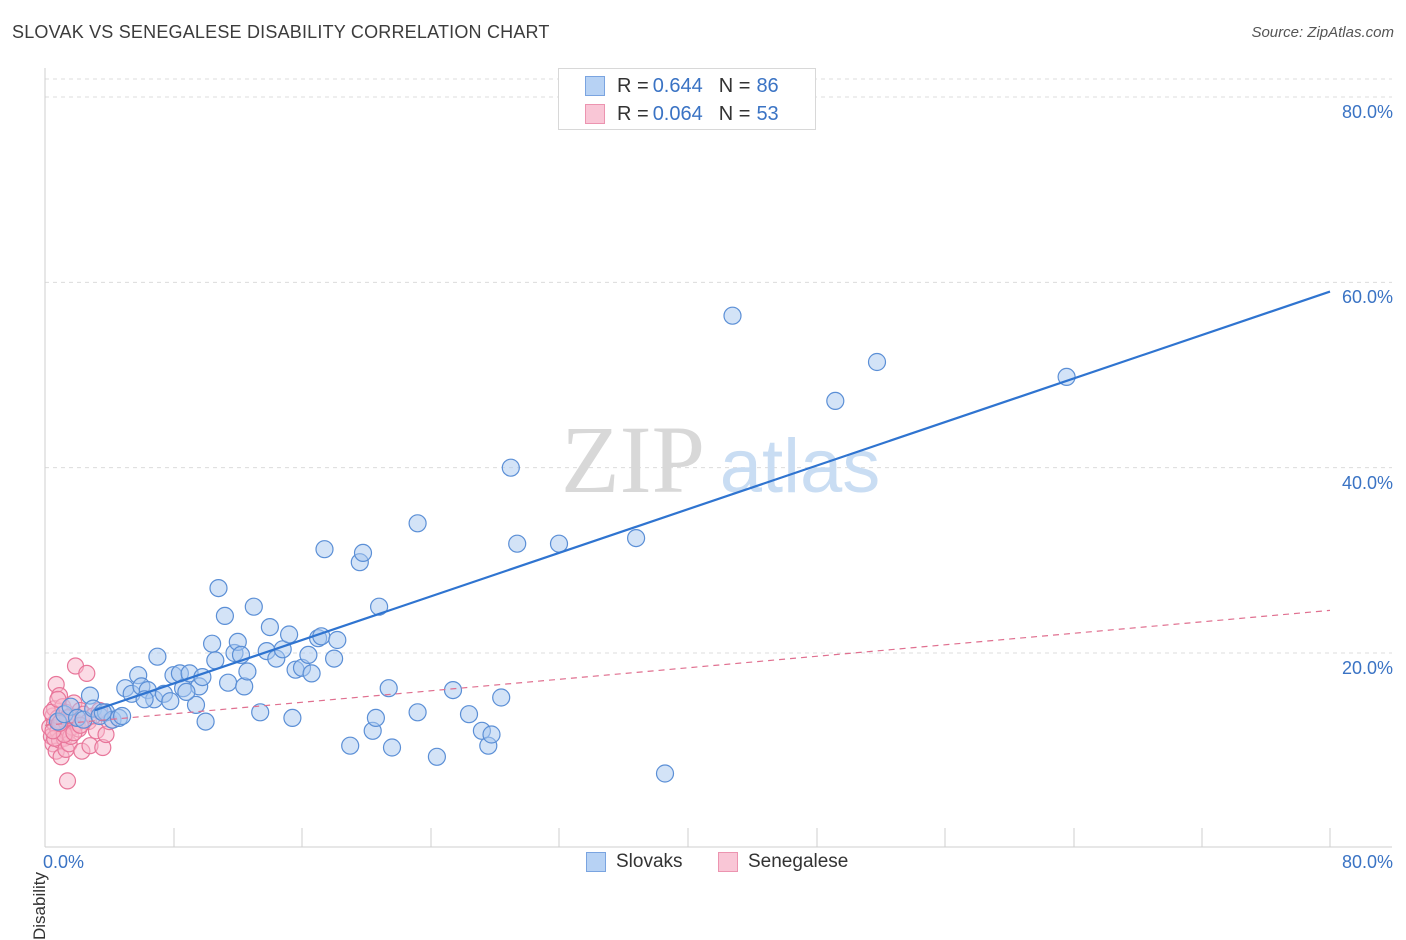 The image size is (1406, 940). I want to click on bottom-slovak-swatch, so click(596, 862).